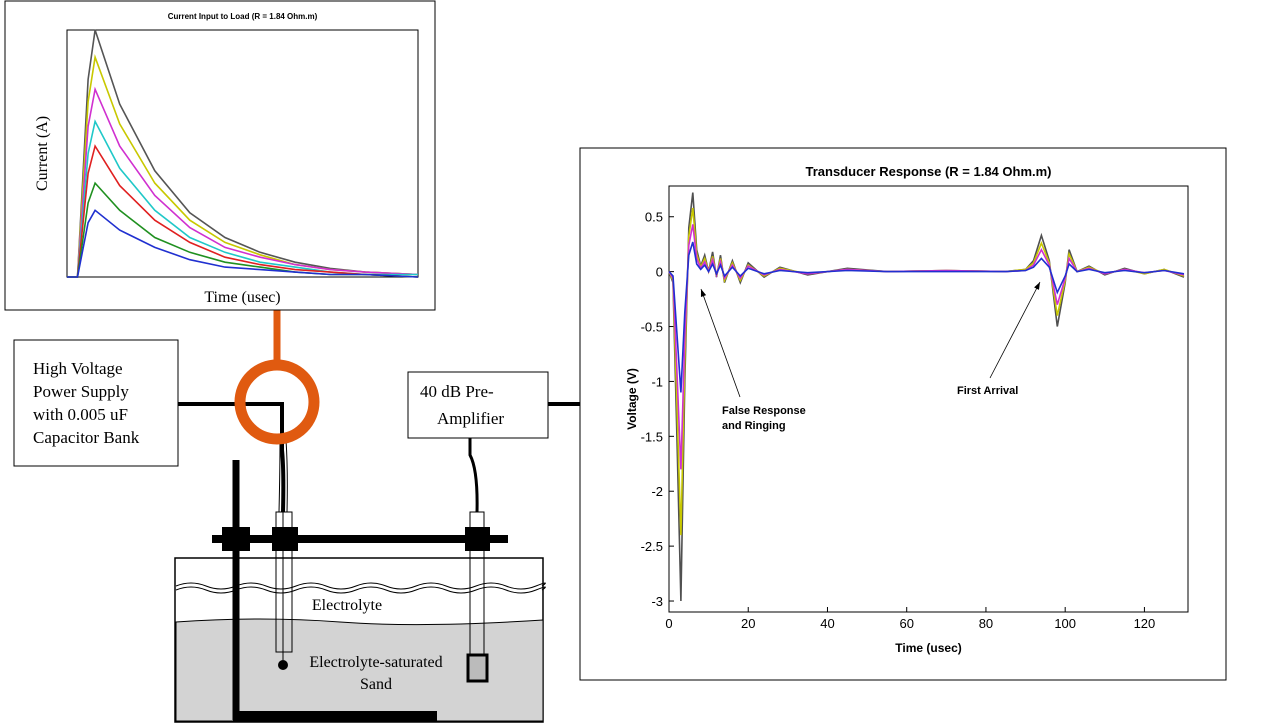  Describe the element at coordinates (86, 437) in the screenshot. I see `label: Capacitor Bank` at that location.